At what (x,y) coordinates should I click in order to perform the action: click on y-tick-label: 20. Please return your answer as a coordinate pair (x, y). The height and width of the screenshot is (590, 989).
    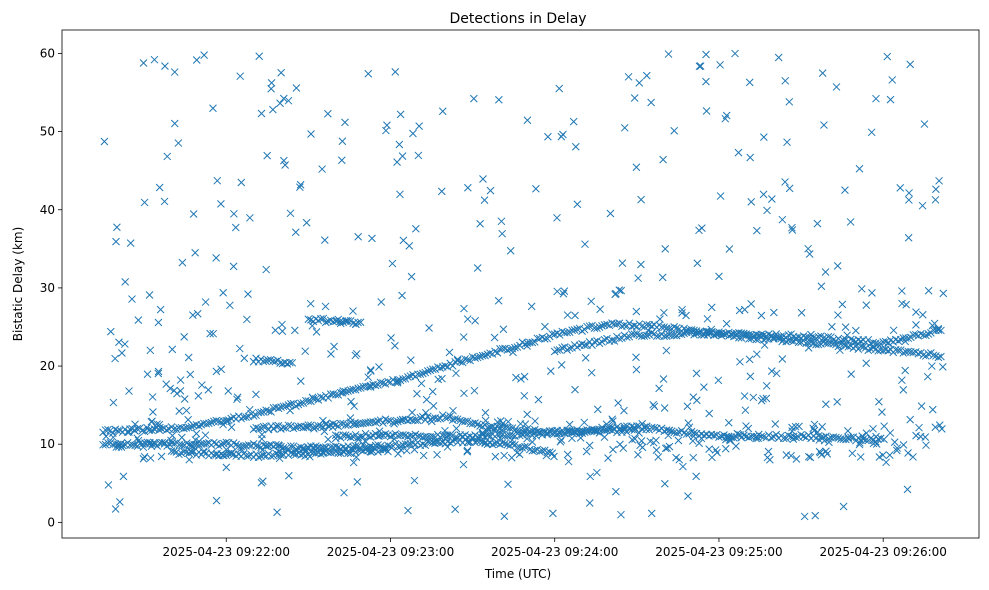
    Looking at the image, I should click on (47, 366).